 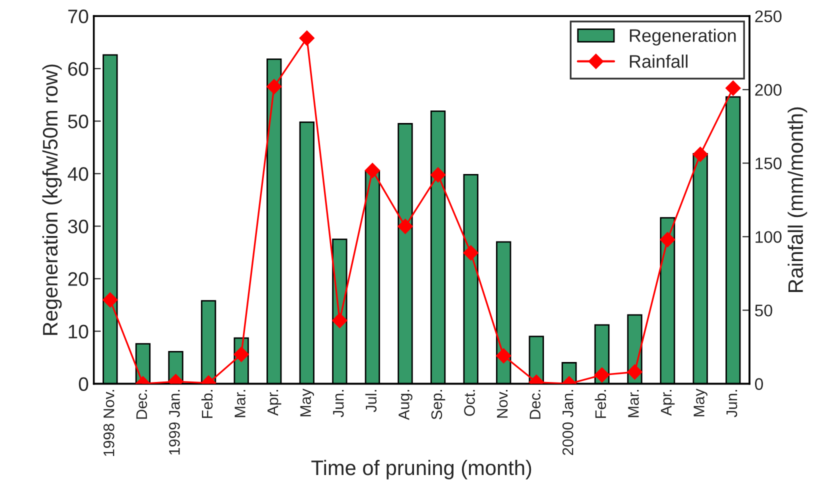 What do you see at coordinates (421, 470) in the screenshot?
I see `x-axis-title: Time of pruning (month)` at bounding box center [421, 470].